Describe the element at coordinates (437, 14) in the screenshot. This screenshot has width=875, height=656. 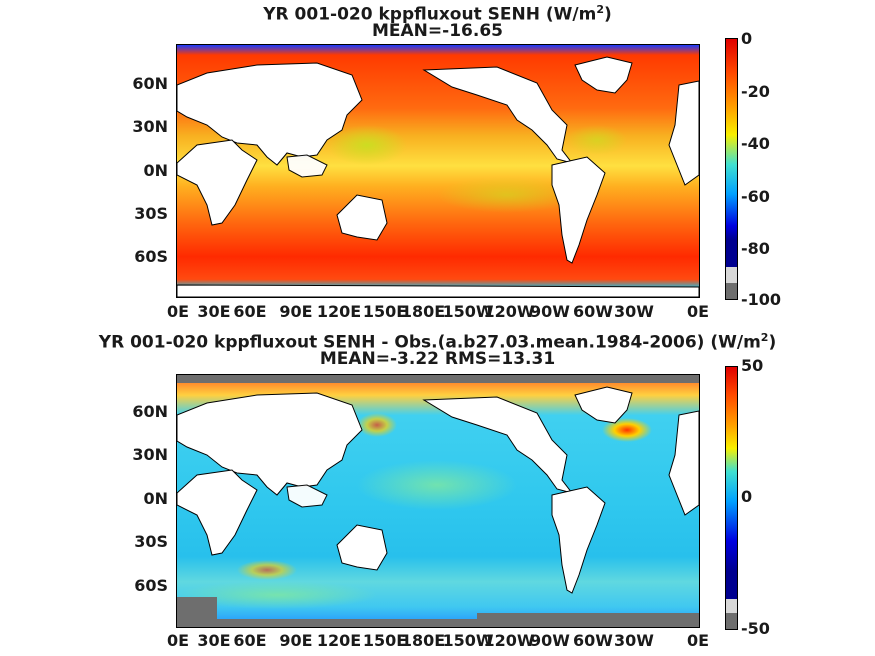
I see `panel1-title: YR 001-020 kppfluxout SENH (W/m2)` at that location.